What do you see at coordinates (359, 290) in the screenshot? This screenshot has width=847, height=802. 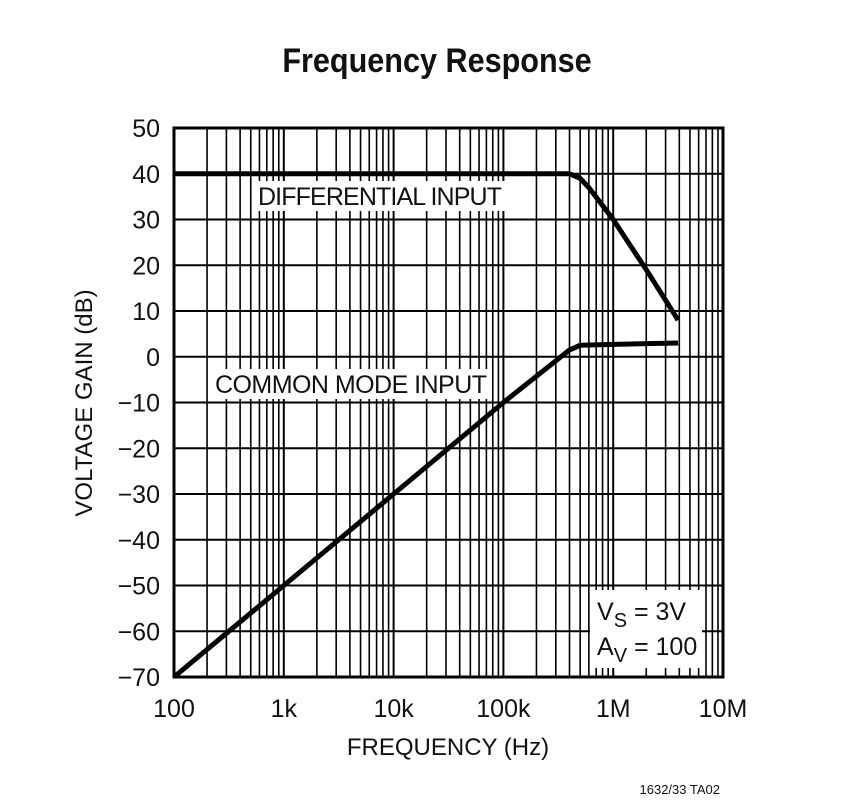 I see `series-labels: DIFFERENTIAL INPUT COMMON MODE INPUT` at bounding box center [359, 290].